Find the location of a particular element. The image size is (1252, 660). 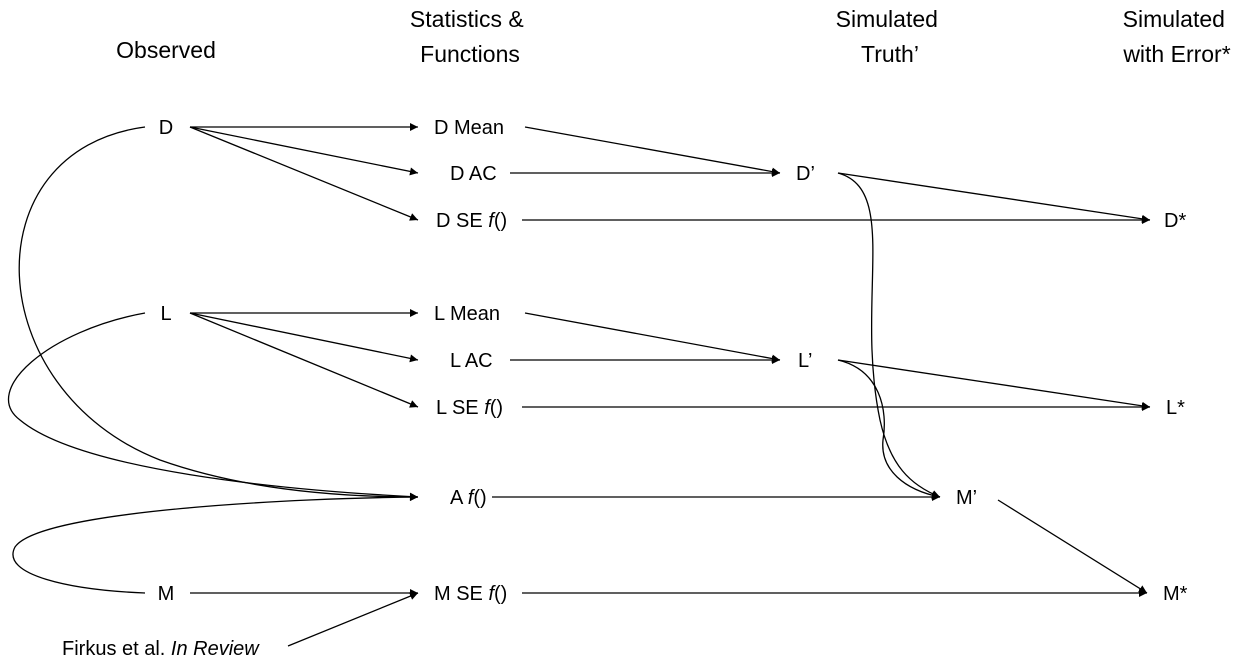

edge-dmean-to-dprime is located at coordinates (652, 151).